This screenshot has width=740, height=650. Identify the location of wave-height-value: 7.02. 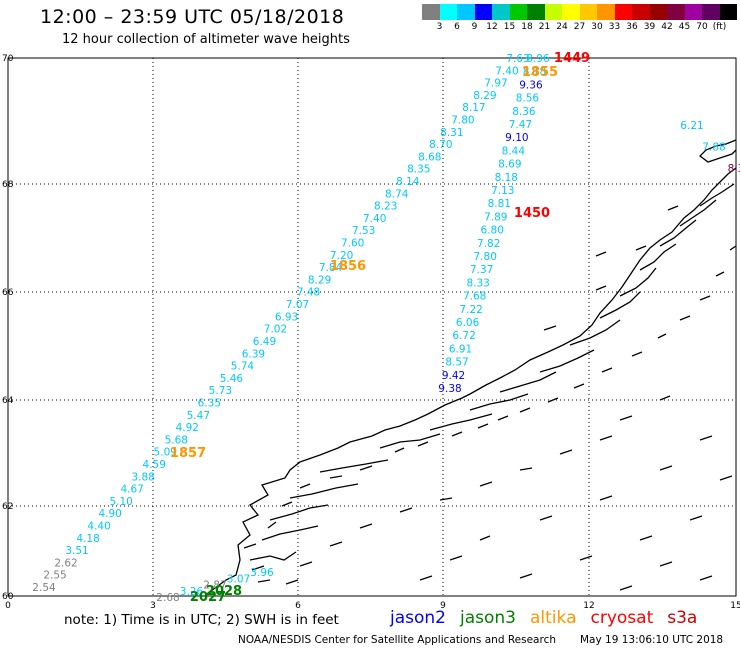
(275, 330).